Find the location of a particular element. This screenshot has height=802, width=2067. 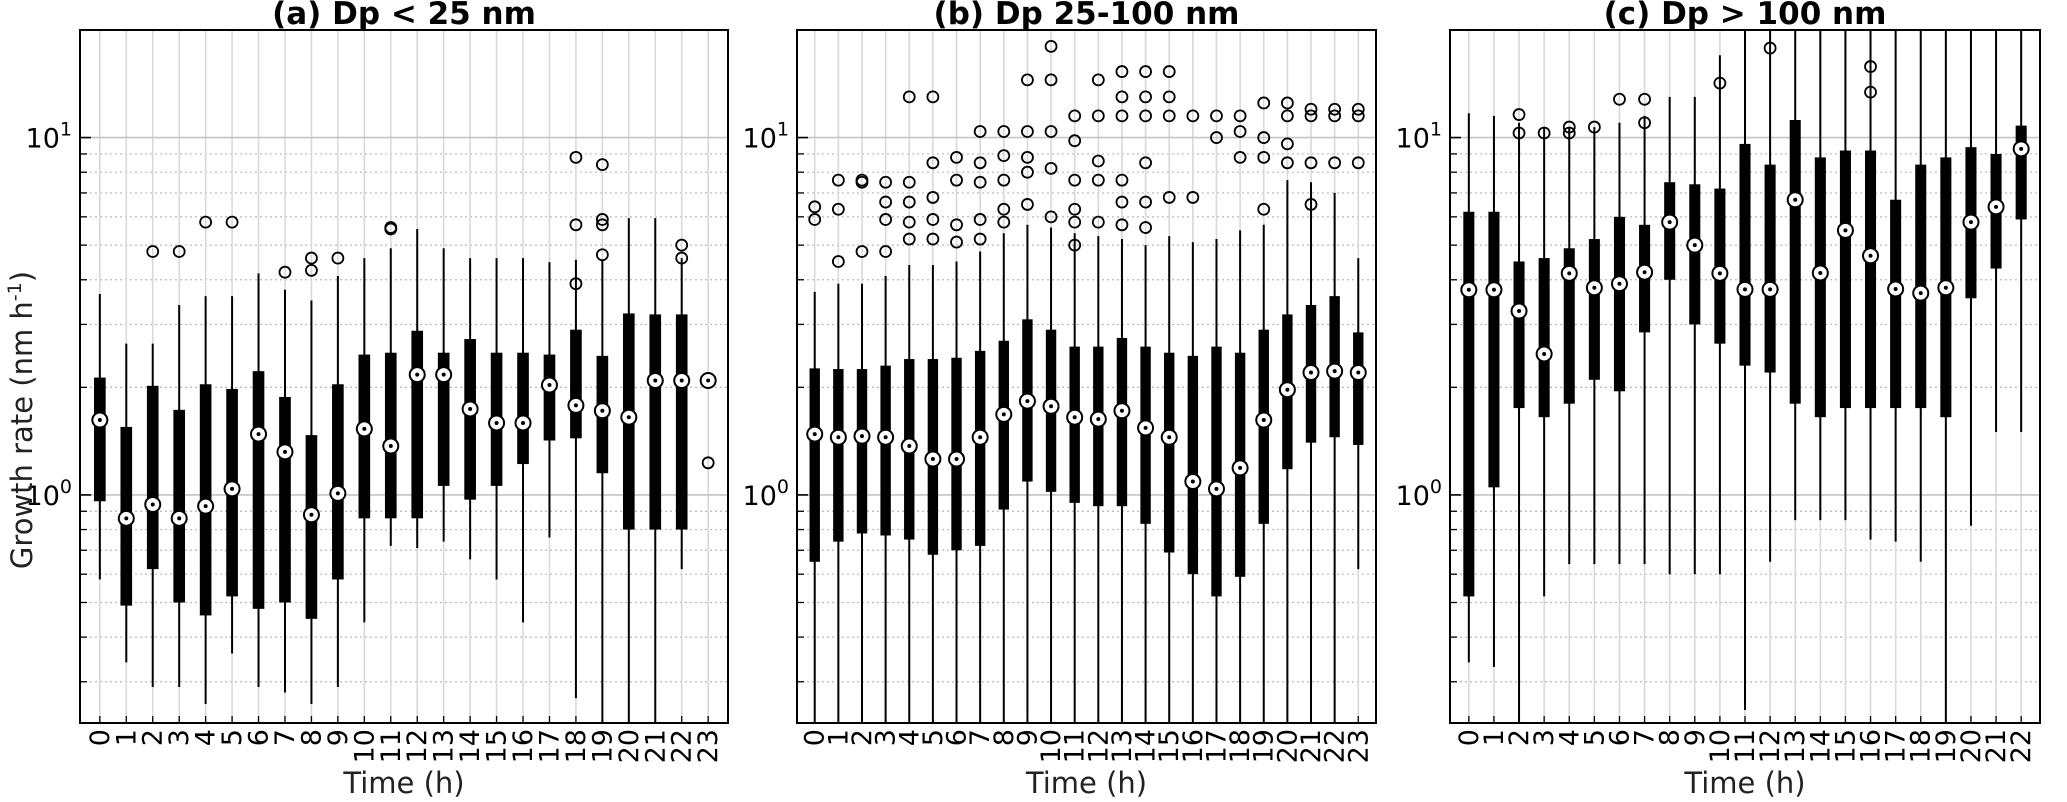

box-2: 2 is located at coordinates (862, 459).